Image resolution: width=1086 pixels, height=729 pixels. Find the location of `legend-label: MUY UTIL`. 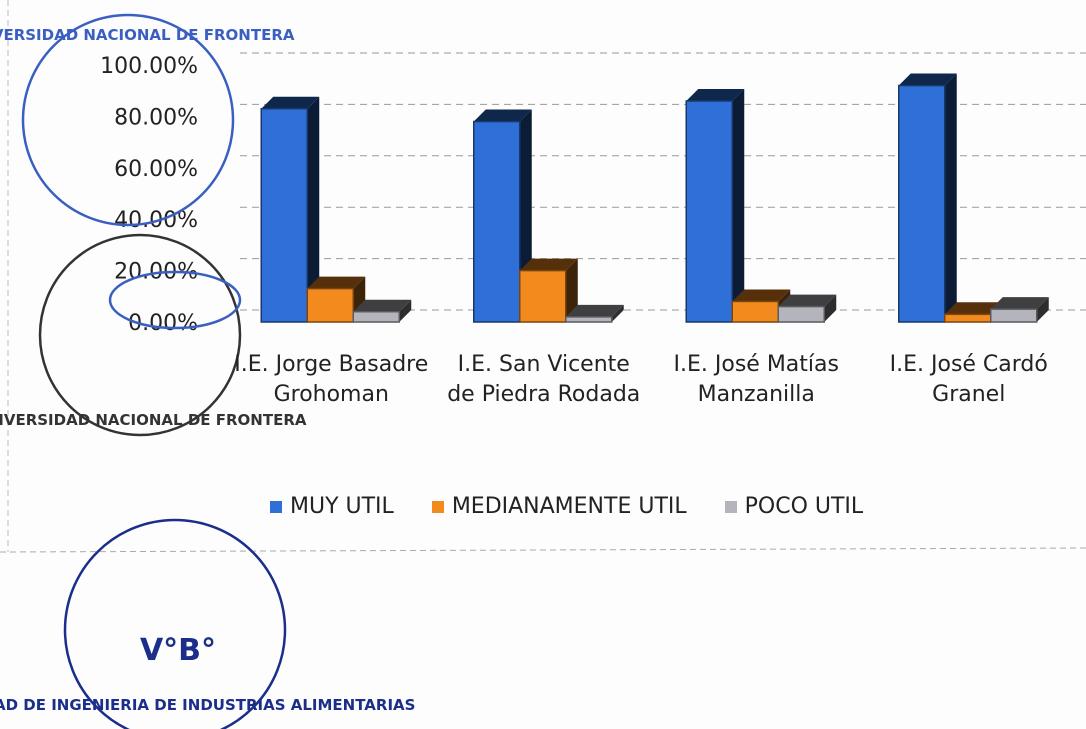

legend-label: MUY UTIL is located at coordinates (342, 506).